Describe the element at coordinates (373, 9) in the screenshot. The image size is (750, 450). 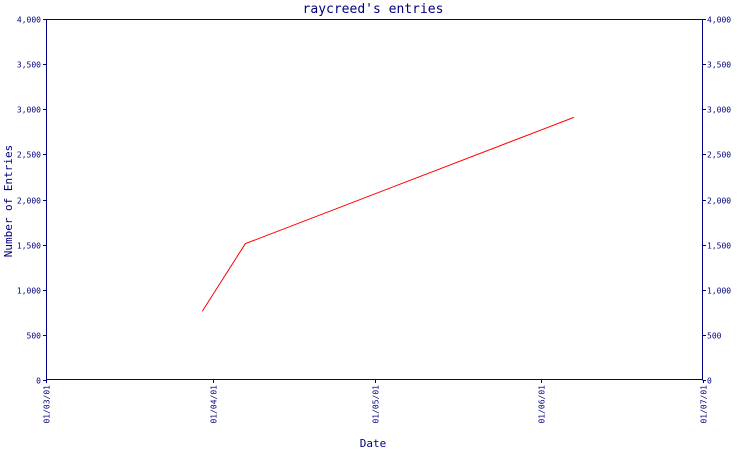
I see `chart-title: raycreed's entries` at that location.